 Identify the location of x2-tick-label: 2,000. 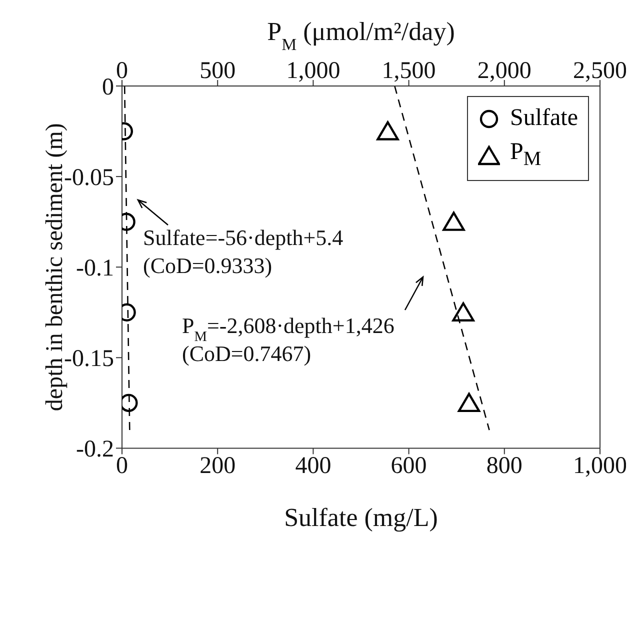
(504, 71).